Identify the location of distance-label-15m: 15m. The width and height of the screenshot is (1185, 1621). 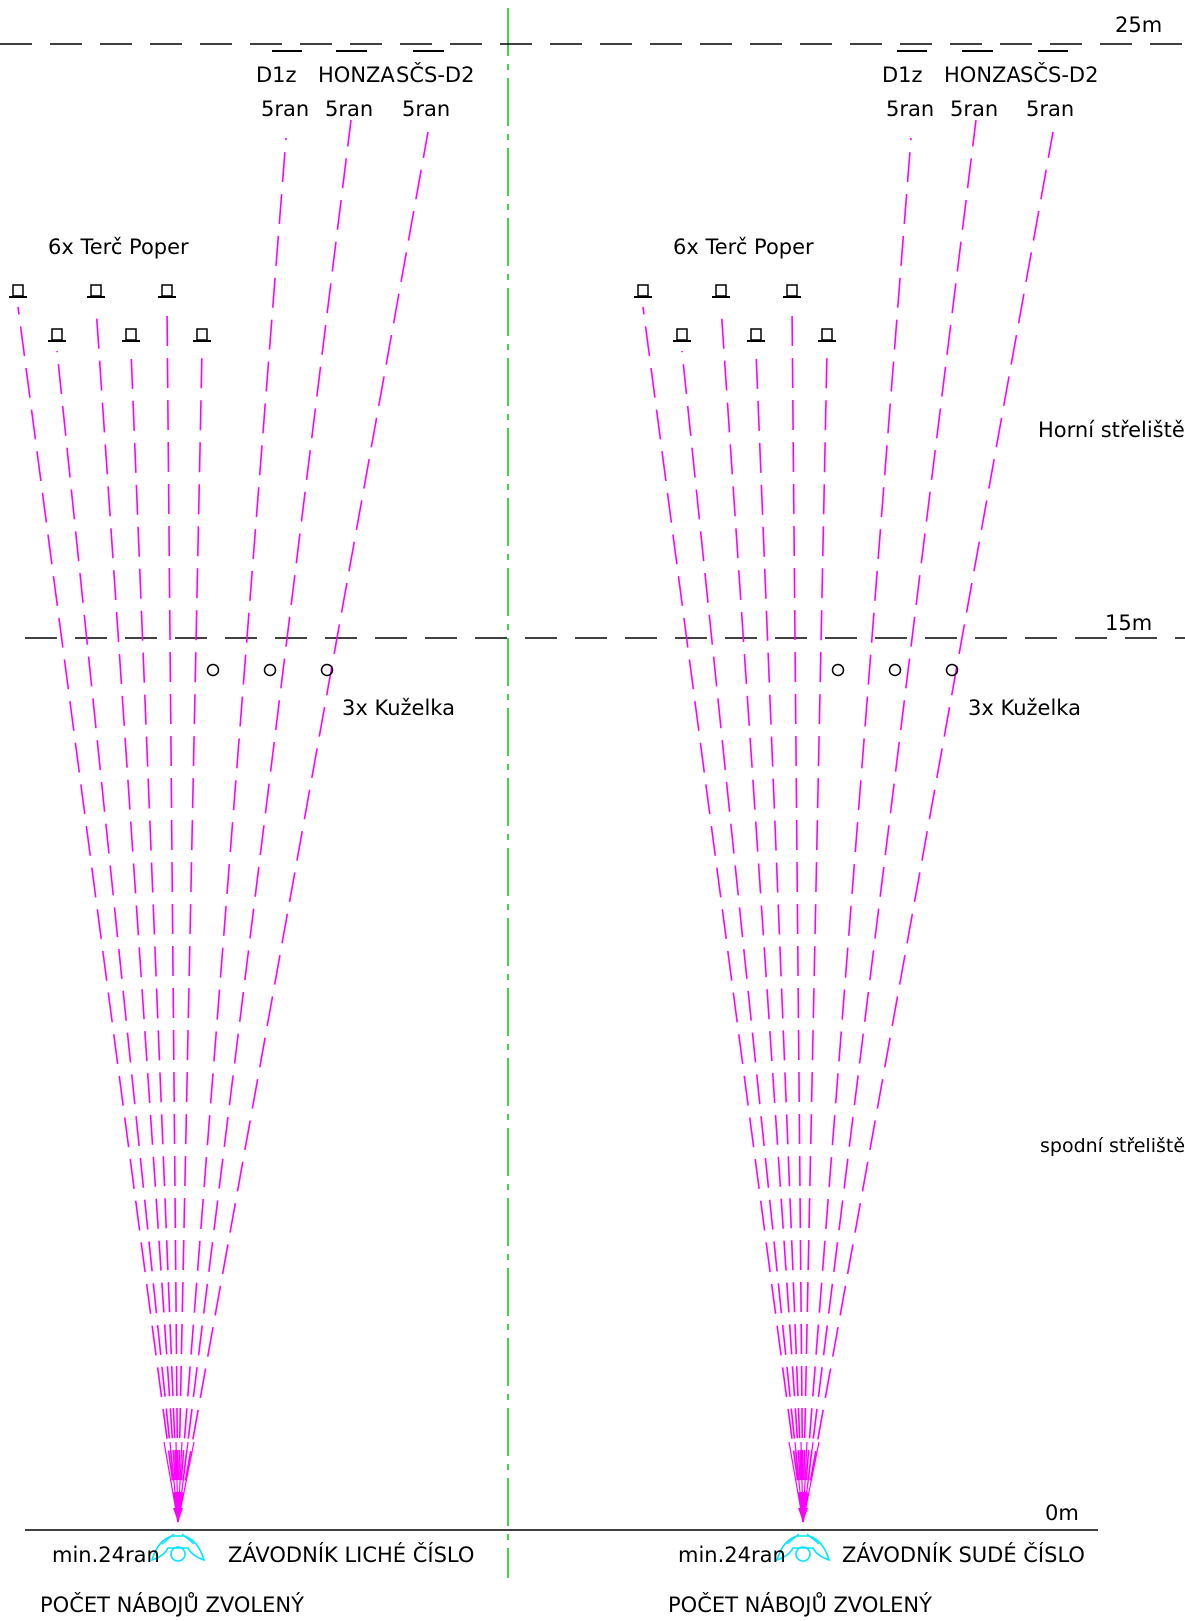
(1128, 623).